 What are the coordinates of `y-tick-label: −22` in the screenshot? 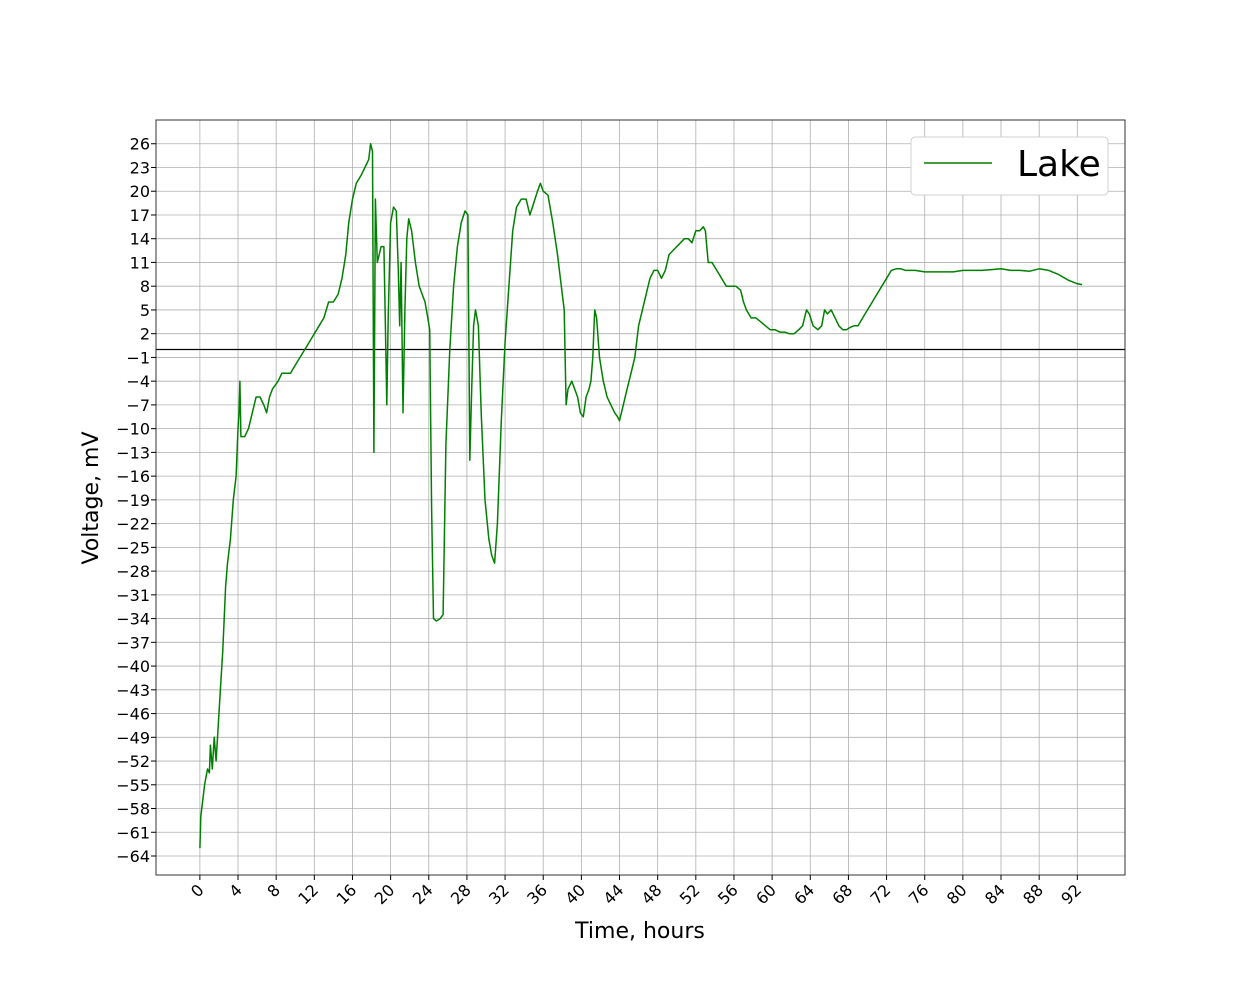 It's located at (133, 524).